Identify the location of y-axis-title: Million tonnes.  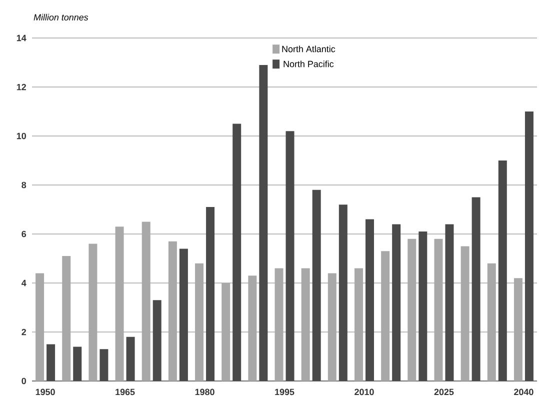
(61, 17).